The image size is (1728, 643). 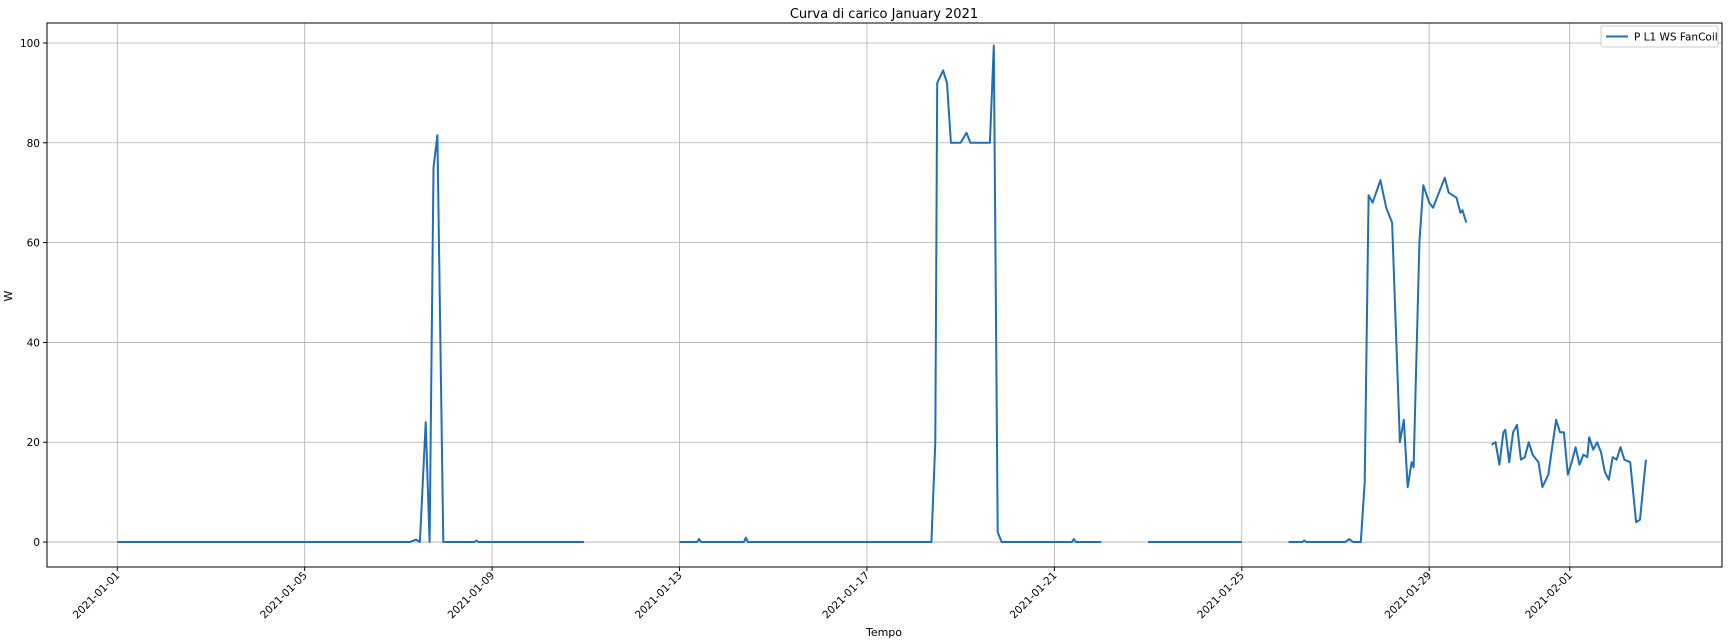 What do you see at coordinates (36, 543) in the screenshot?
I see `y-tick-label: 0` at bounding box center [36, 543].